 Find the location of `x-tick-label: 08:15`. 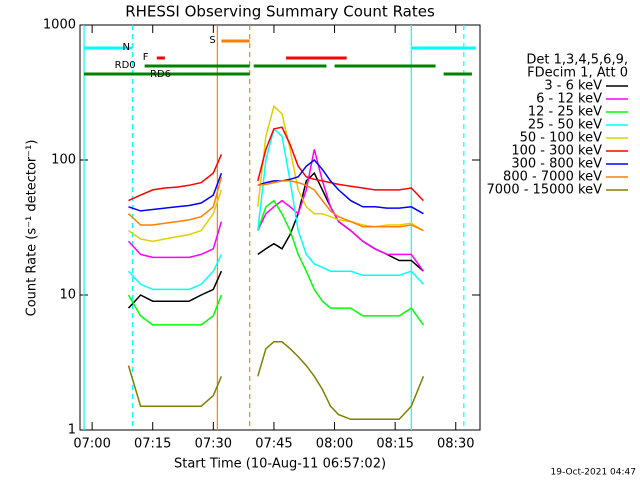

x-tick-label: 08:15 is located at coordinates (394, 444).